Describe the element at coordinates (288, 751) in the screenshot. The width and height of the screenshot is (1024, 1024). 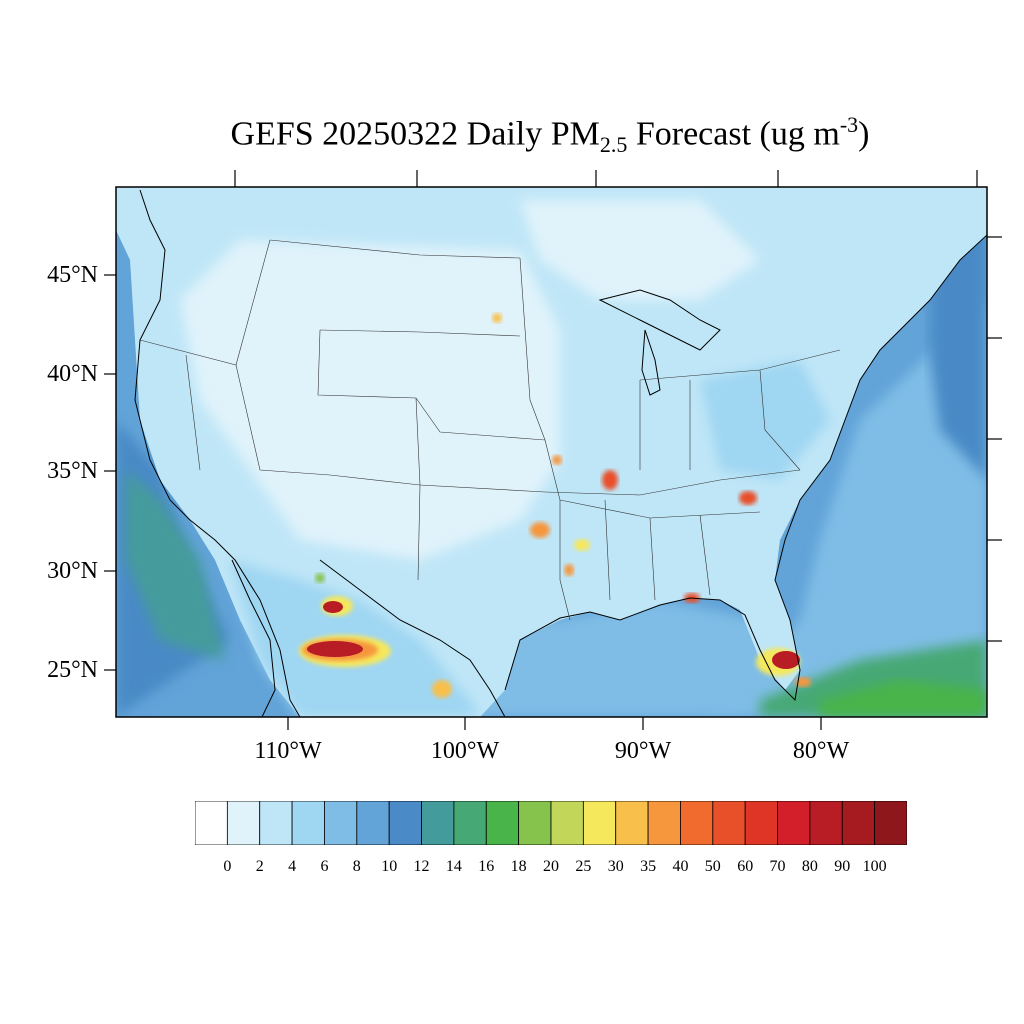
I see `lon-label-110w: 110°W` at that location.